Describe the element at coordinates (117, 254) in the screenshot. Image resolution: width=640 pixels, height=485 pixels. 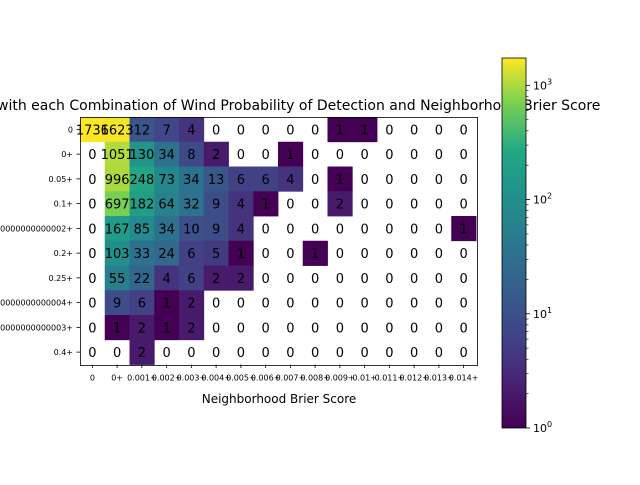
I see `cell-value-label: 103` at that location.